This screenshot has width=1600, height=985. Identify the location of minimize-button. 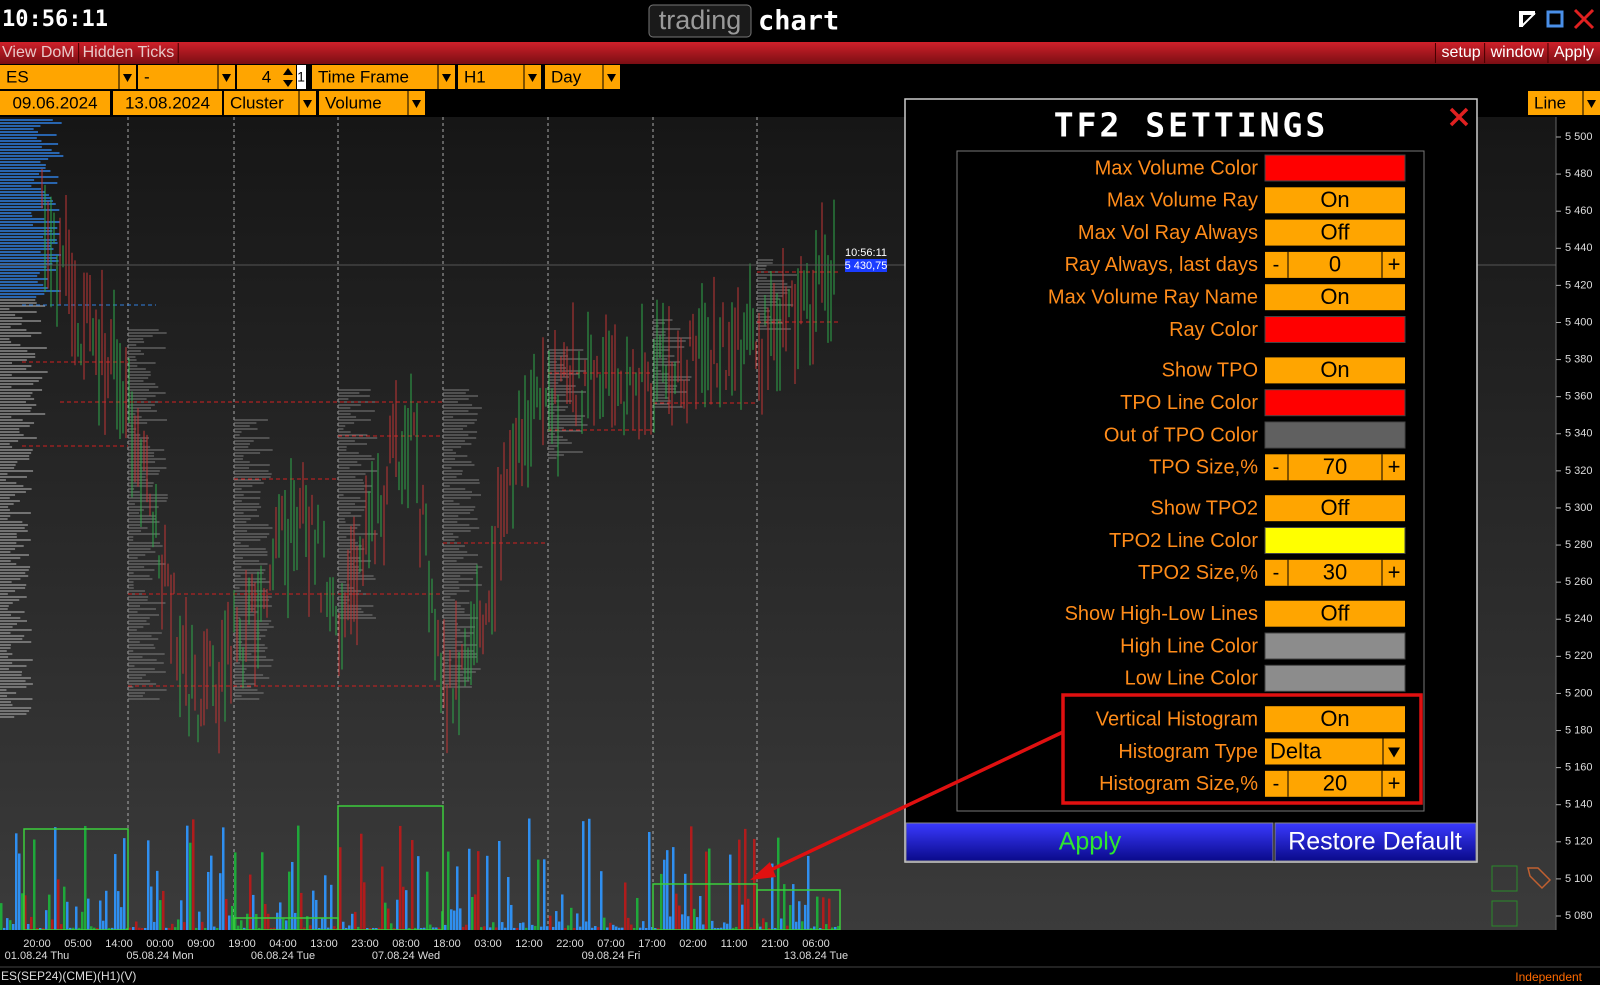
(1527, 19).